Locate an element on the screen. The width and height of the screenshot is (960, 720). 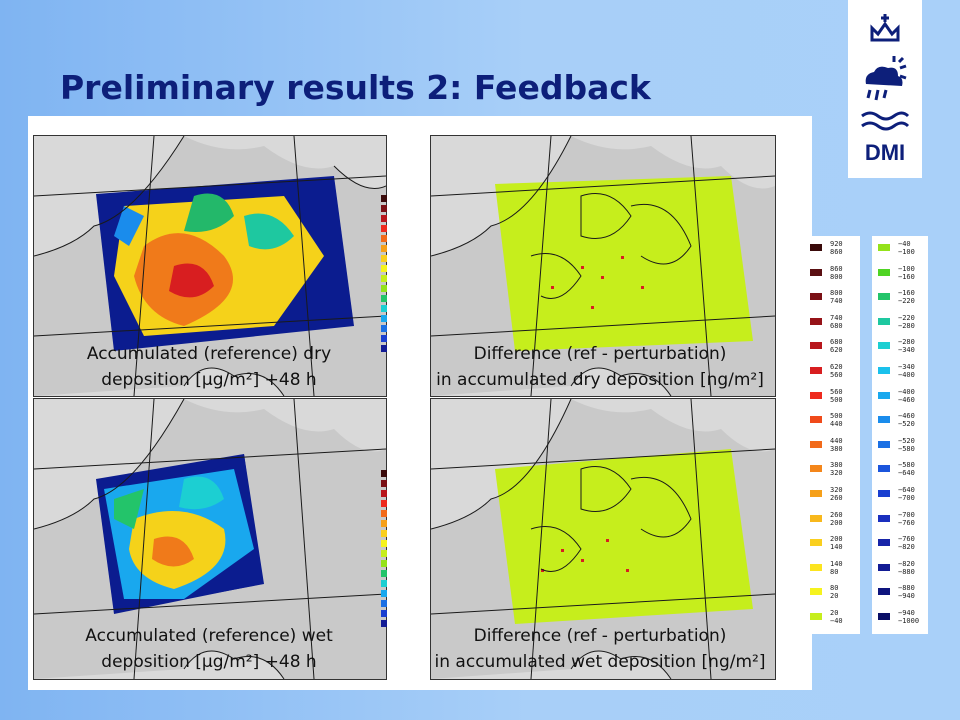
legend-label: 260 200 is located at coordinates (836, 518).